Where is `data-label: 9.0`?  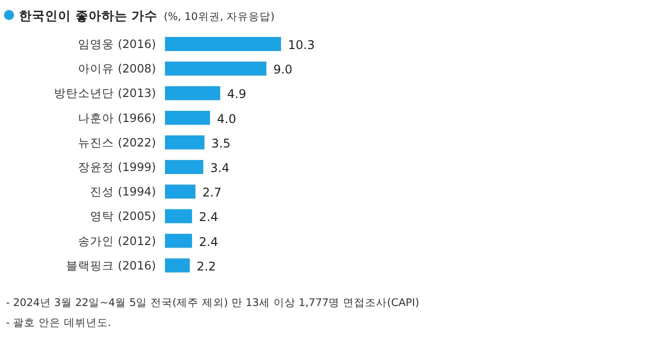
data-label: 9.0 is located at coordinates (282, 69).